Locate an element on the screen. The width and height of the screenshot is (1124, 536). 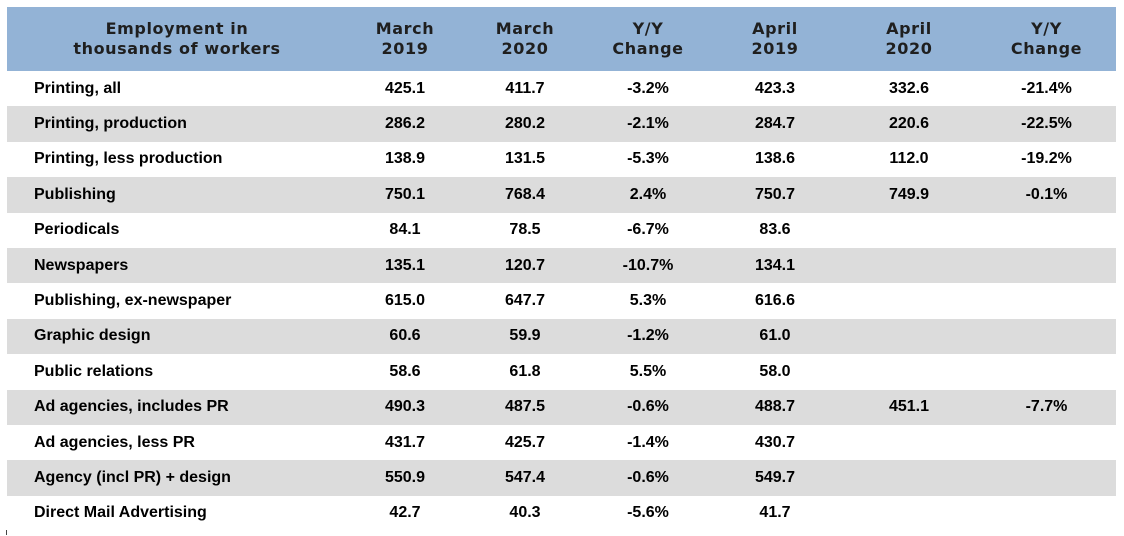
table-row: Periodicals 84.1 78.5 -6.7% 83.6 is located at coordinates (561, 230).